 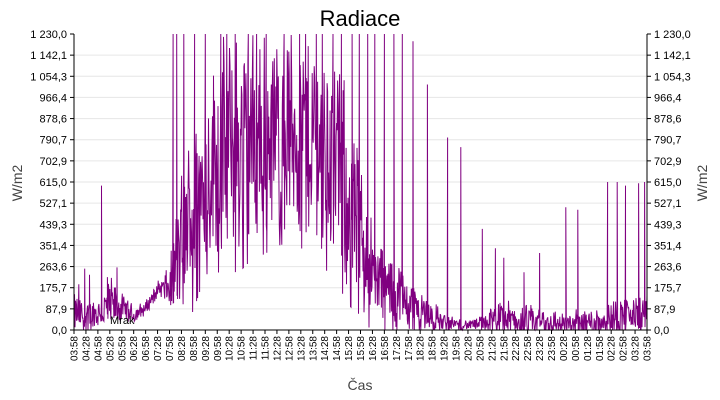 I want to click on x-tick-label: 12:58, so click(x=289, y=348).